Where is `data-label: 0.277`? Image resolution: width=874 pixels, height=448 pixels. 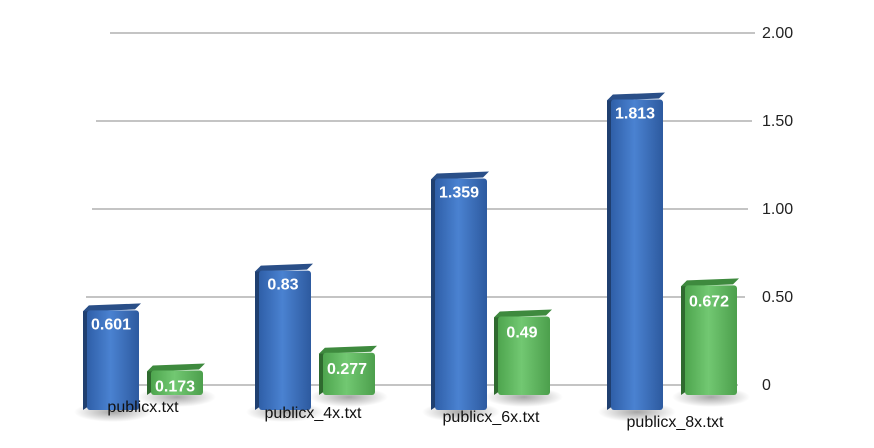
data-label: 0.277 is located at coordinates (347, 369).